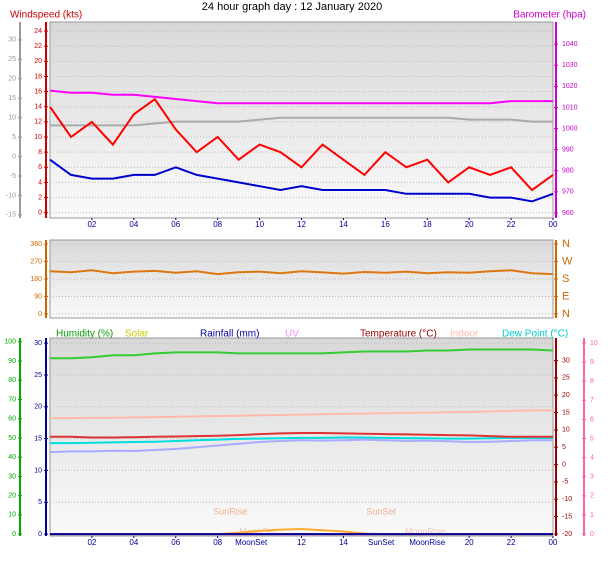 The width and height of the screenshot is (608, 561). What do you see at coordinates (12, 438) in the screenshot?
I see `y-tick-label: 50` at bounding box center [12, 438].